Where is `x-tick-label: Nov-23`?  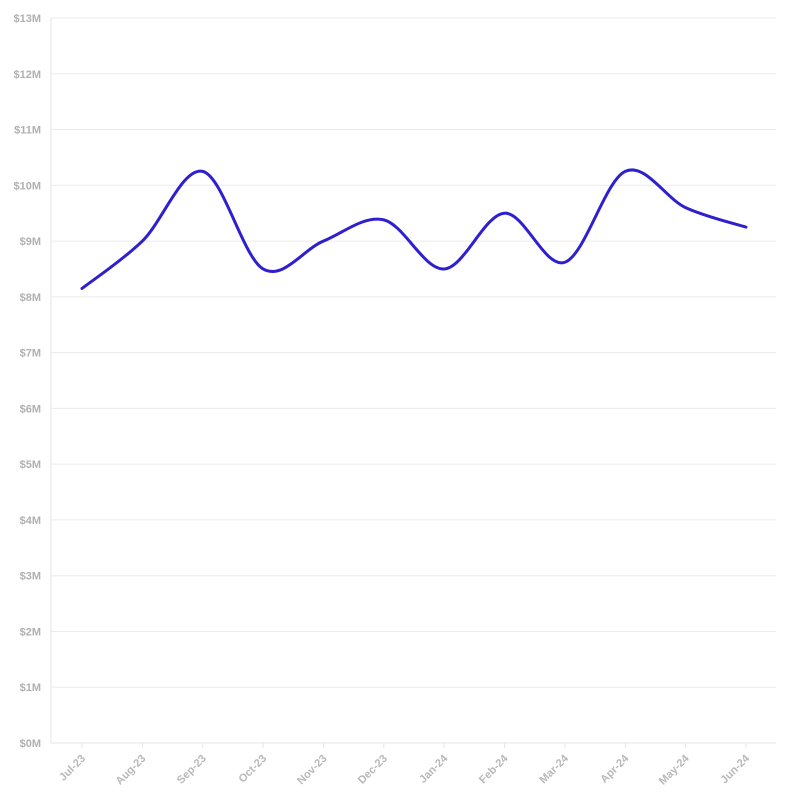
x-tick-label: Nov-23 is located at coordinates (312, 770).